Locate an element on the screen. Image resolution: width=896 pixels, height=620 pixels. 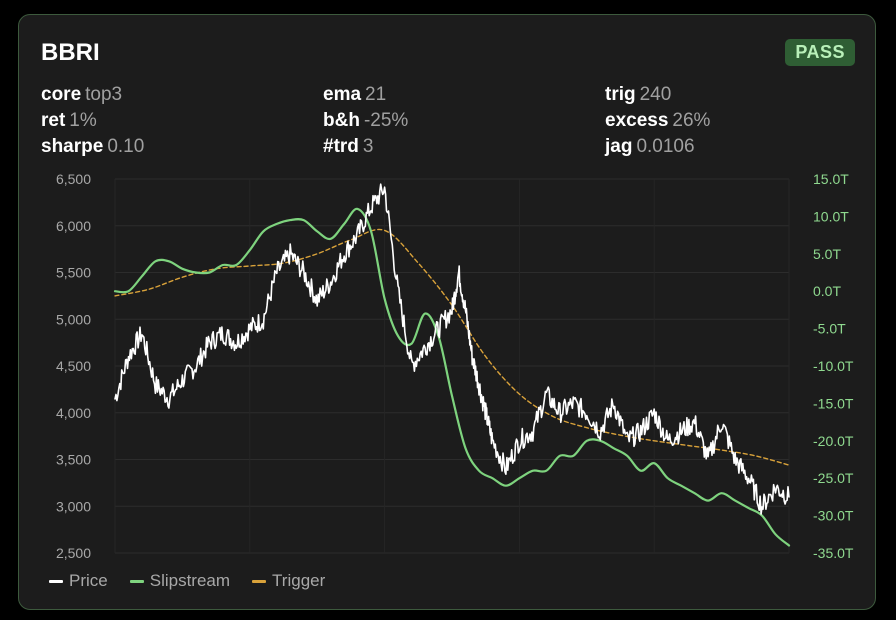
stat-ema: ema 21 is located at coordinates (464, 94).